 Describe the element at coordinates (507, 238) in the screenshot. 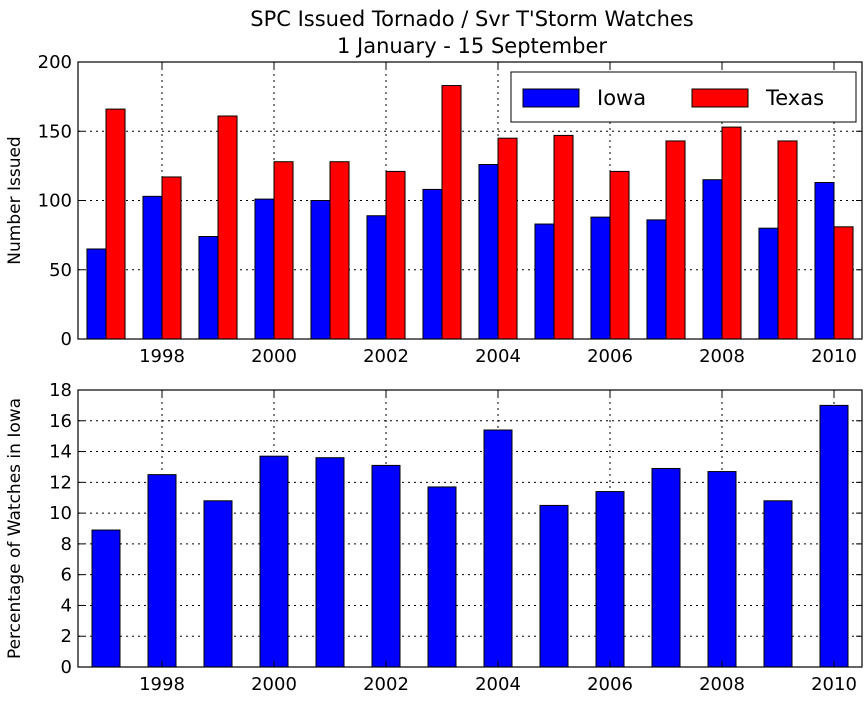

I see `top-bar-texas-2004` at that location.